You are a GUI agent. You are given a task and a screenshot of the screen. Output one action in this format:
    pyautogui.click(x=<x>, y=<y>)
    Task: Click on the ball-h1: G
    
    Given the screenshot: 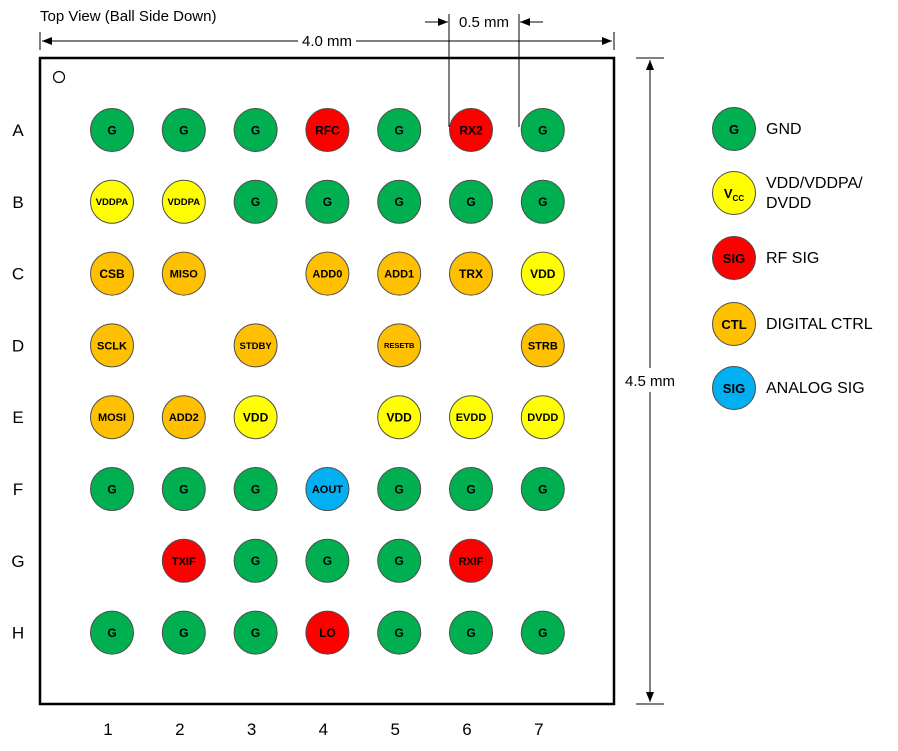 What is the action you would take?
    pyautogui.click(x=112, y=632)
    